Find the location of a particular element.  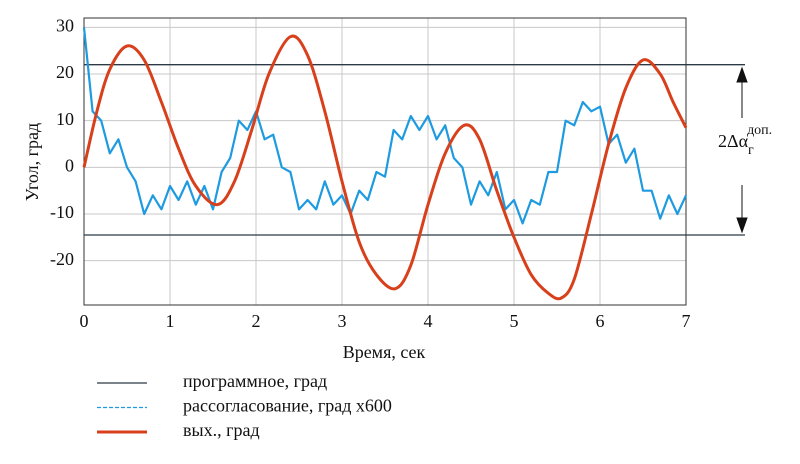

x-tick-label: 7 is located at coordinates (686, 321).